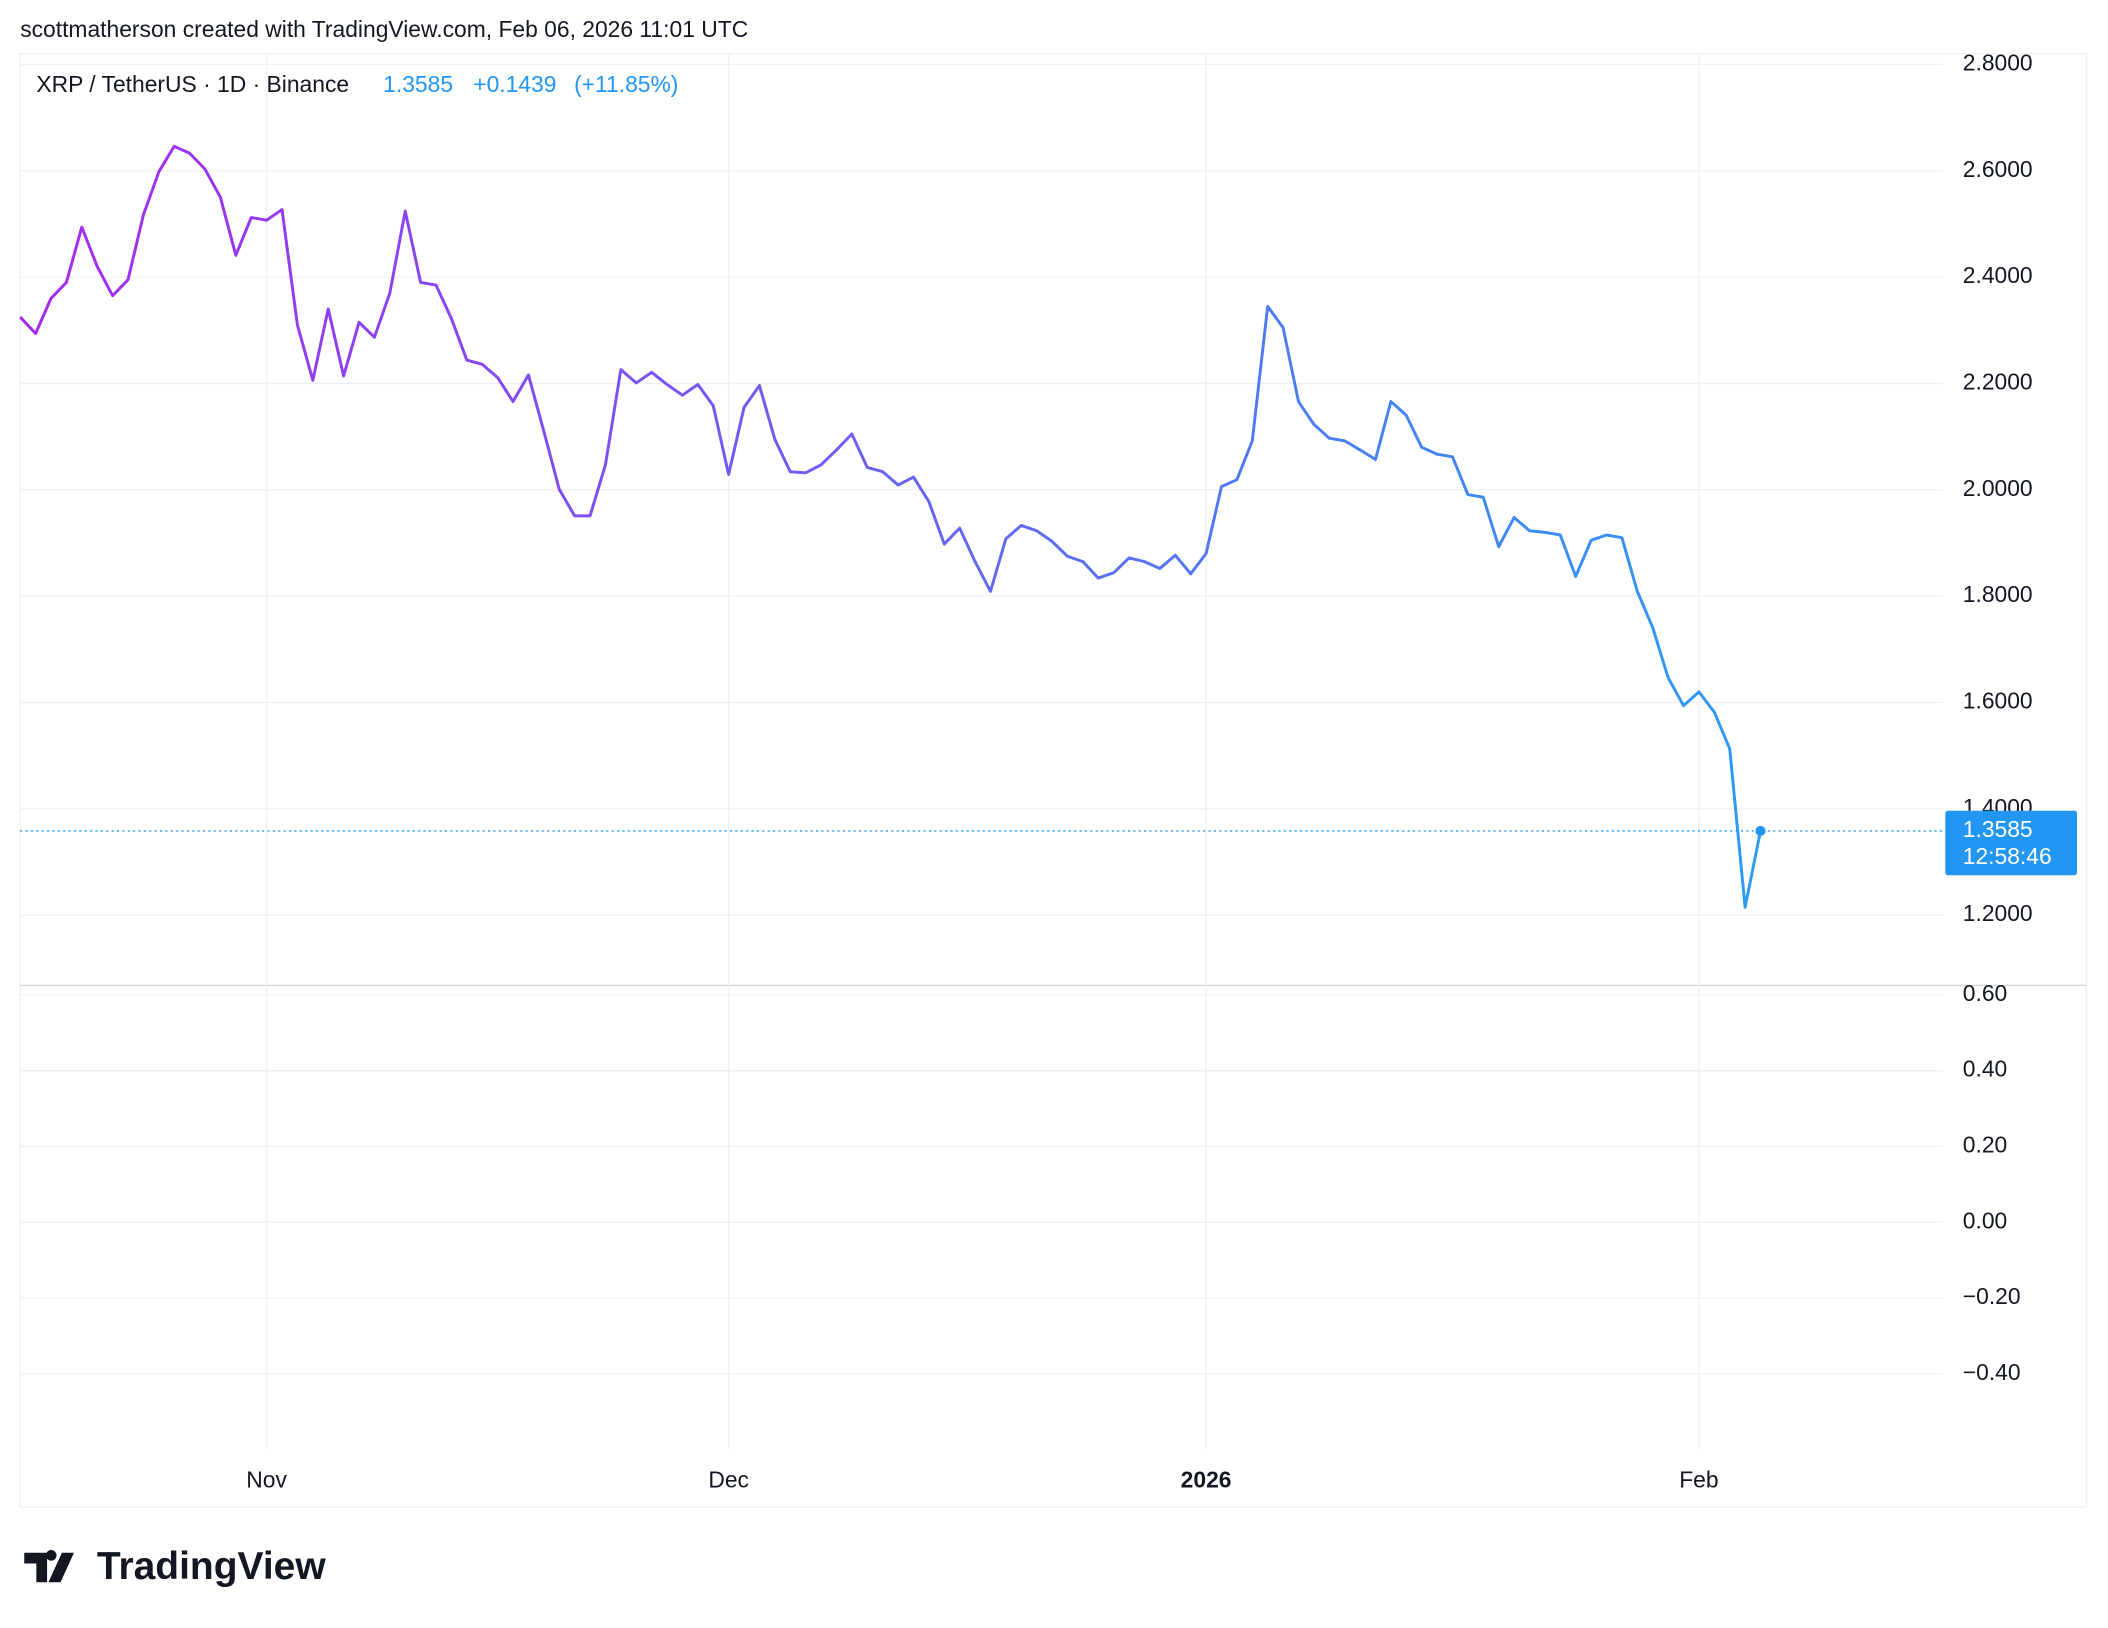  I want to click on x-tick-label: Dec, so click(728, 1479).